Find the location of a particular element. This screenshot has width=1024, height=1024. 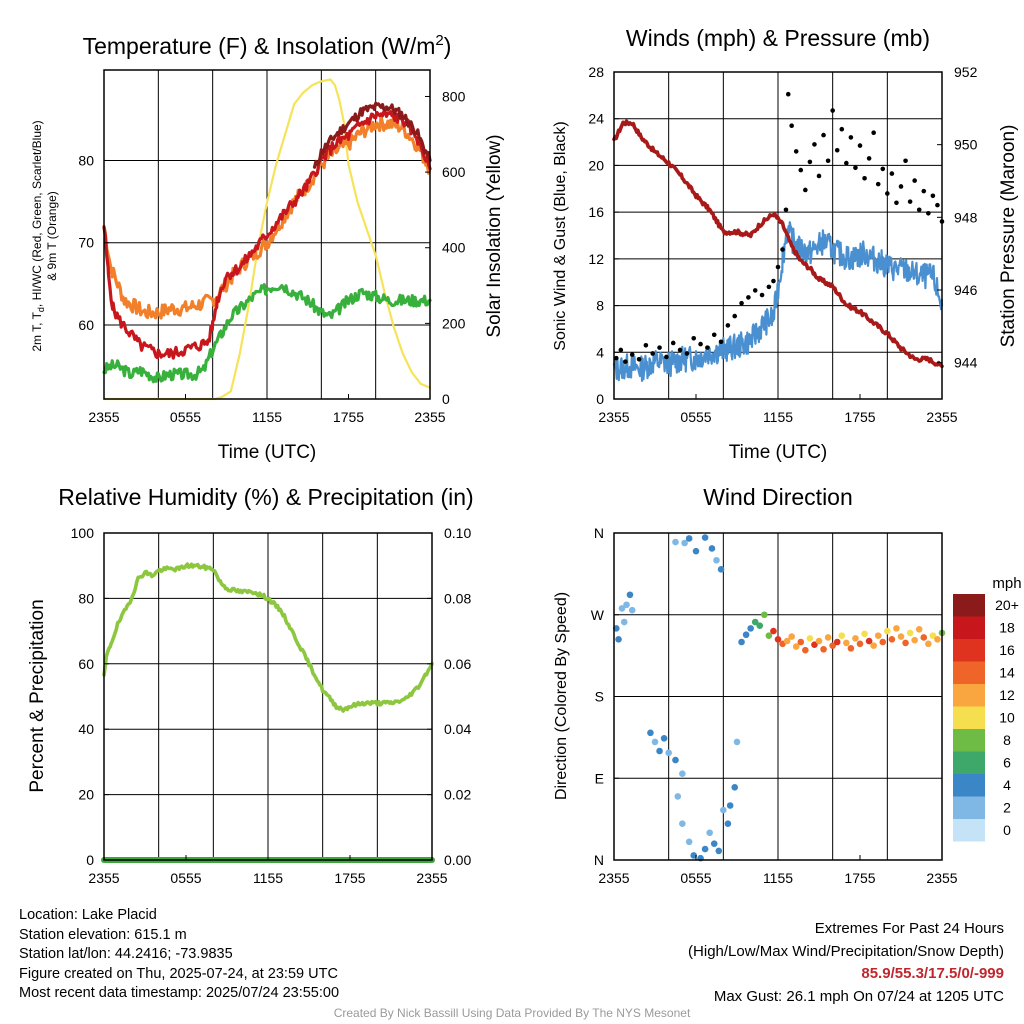

max-gust: Max Gust: 26.1 mph On 07/24 at 1205 UTC is located at coordinates (858, 996).